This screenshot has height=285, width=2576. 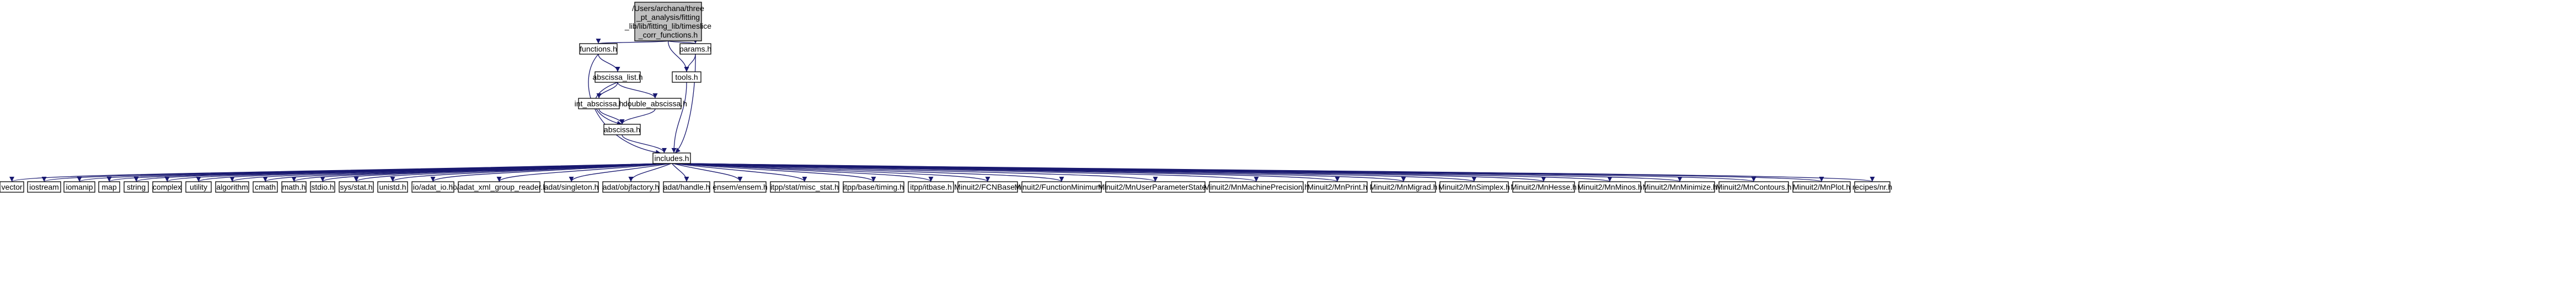 I want to click on node-label: Minuit2/MnUserParameterState.h, so click(x=1155, y=188).